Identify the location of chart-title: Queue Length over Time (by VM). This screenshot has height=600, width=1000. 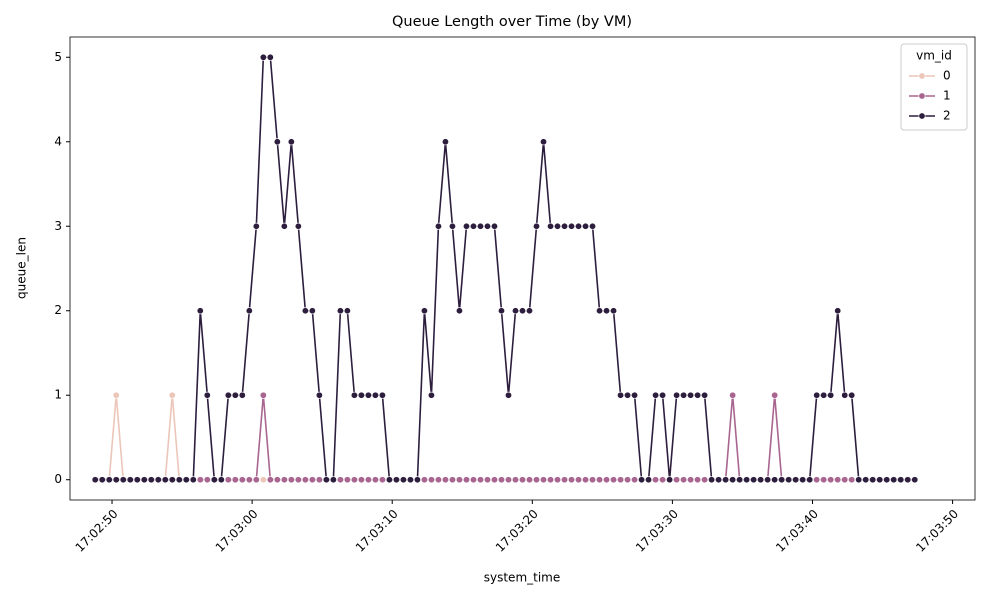
(512, 22).